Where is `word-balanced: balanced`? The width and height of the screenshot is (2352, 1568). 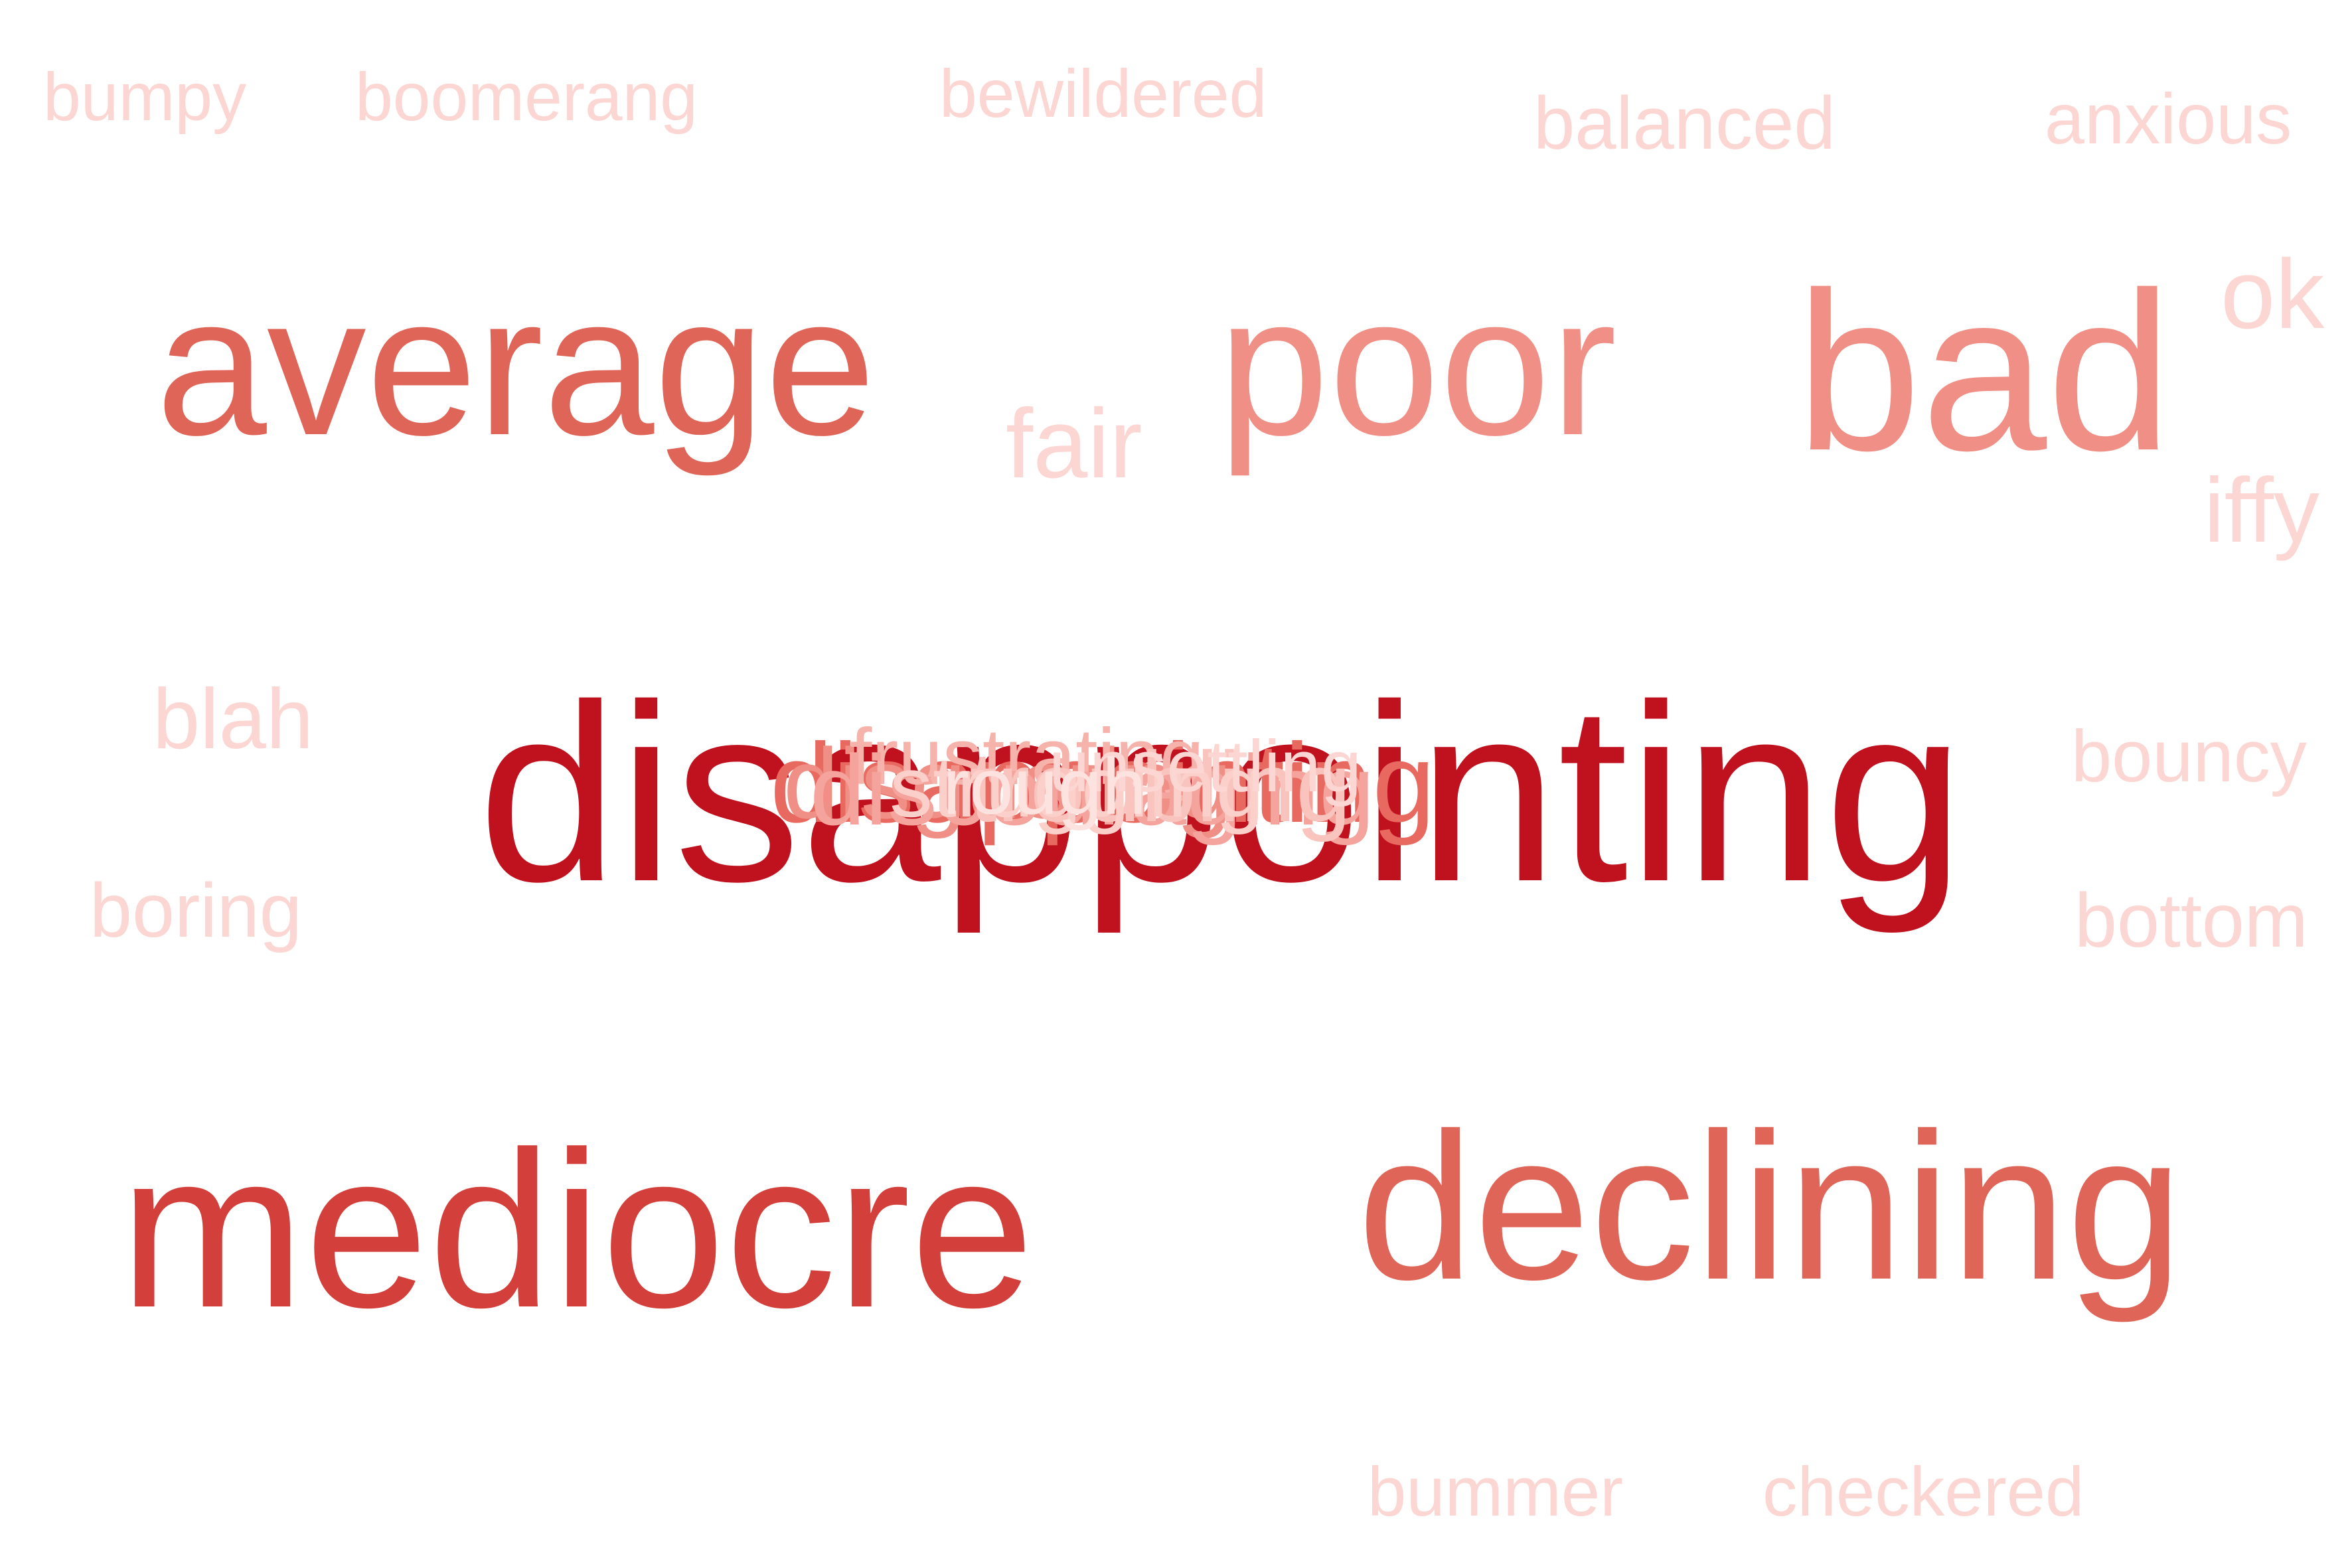
word-balanced: balanced is located at coordinates (1684, 124).